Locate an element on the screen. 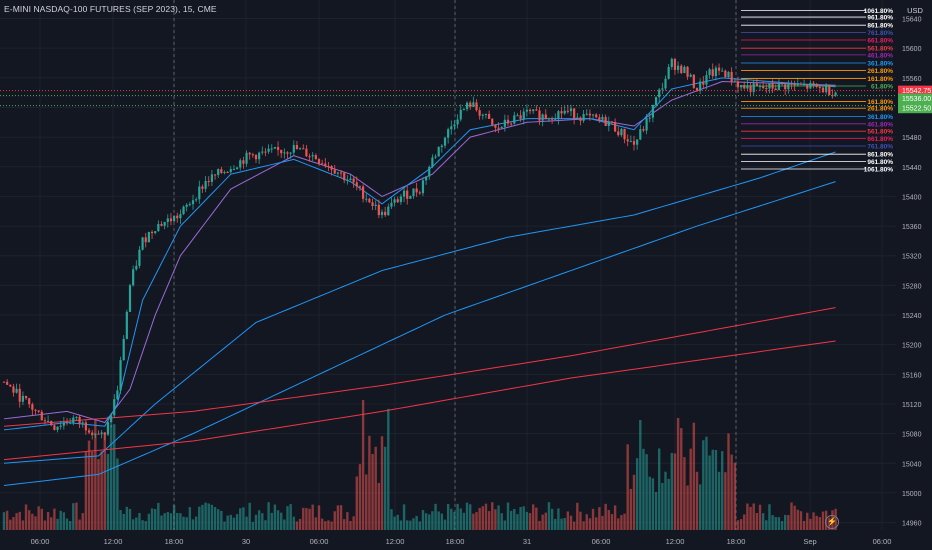 This screenshot has width=932, height=550. fib-level-label: 1061.80% is located at coordinates (878, 170).